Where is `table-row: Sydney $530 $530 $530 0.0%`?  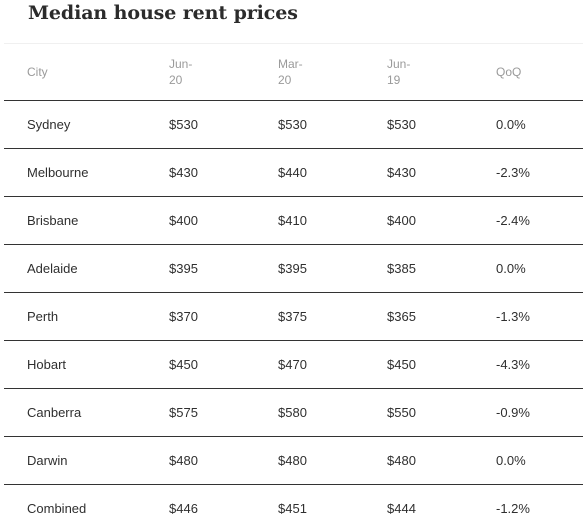
table-row: Sydney $530 $530 $530 0.0% is located at coordinates (293, 125).